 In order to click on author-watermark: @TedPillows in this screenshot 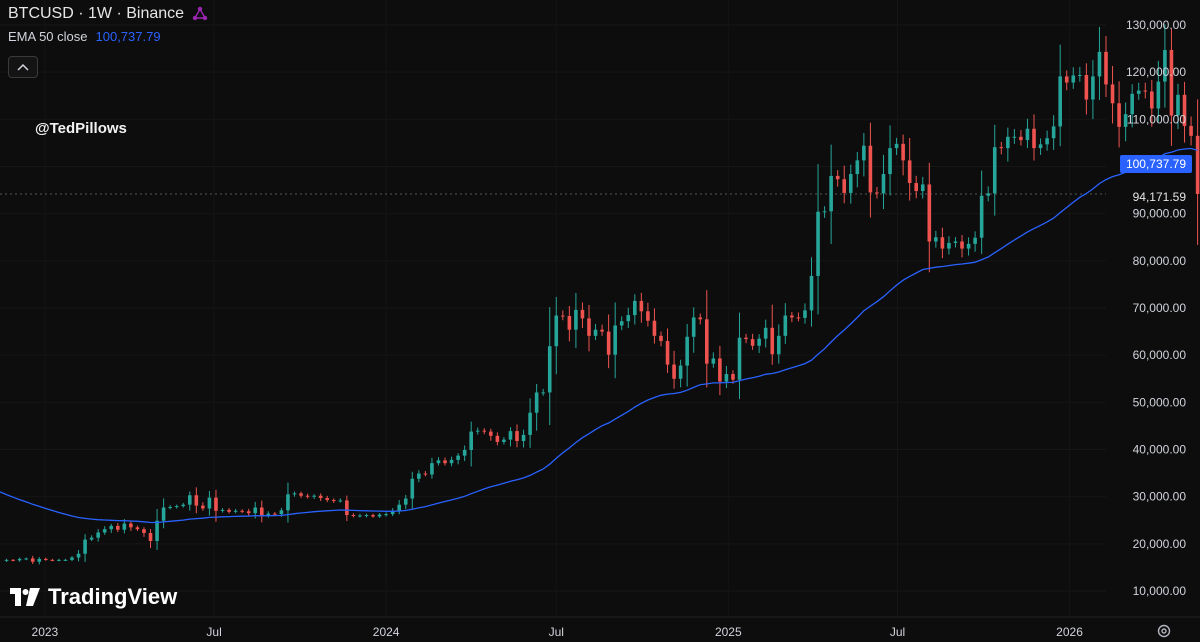, I will do `click(81, 128)`.